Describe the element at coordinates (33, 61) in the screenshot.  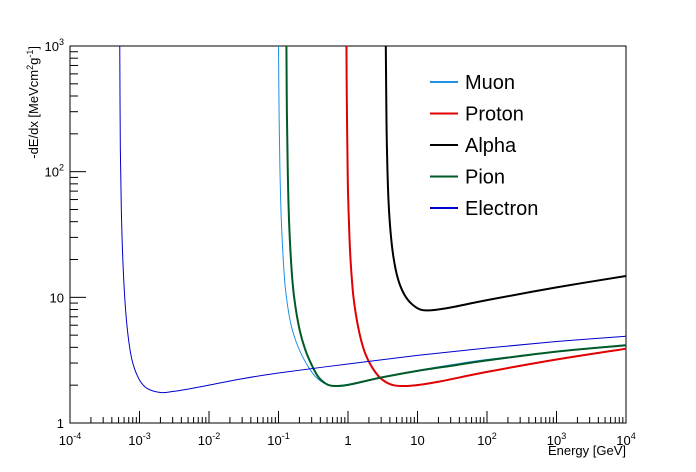
I see `y-axis-title-mid: g` at that location.